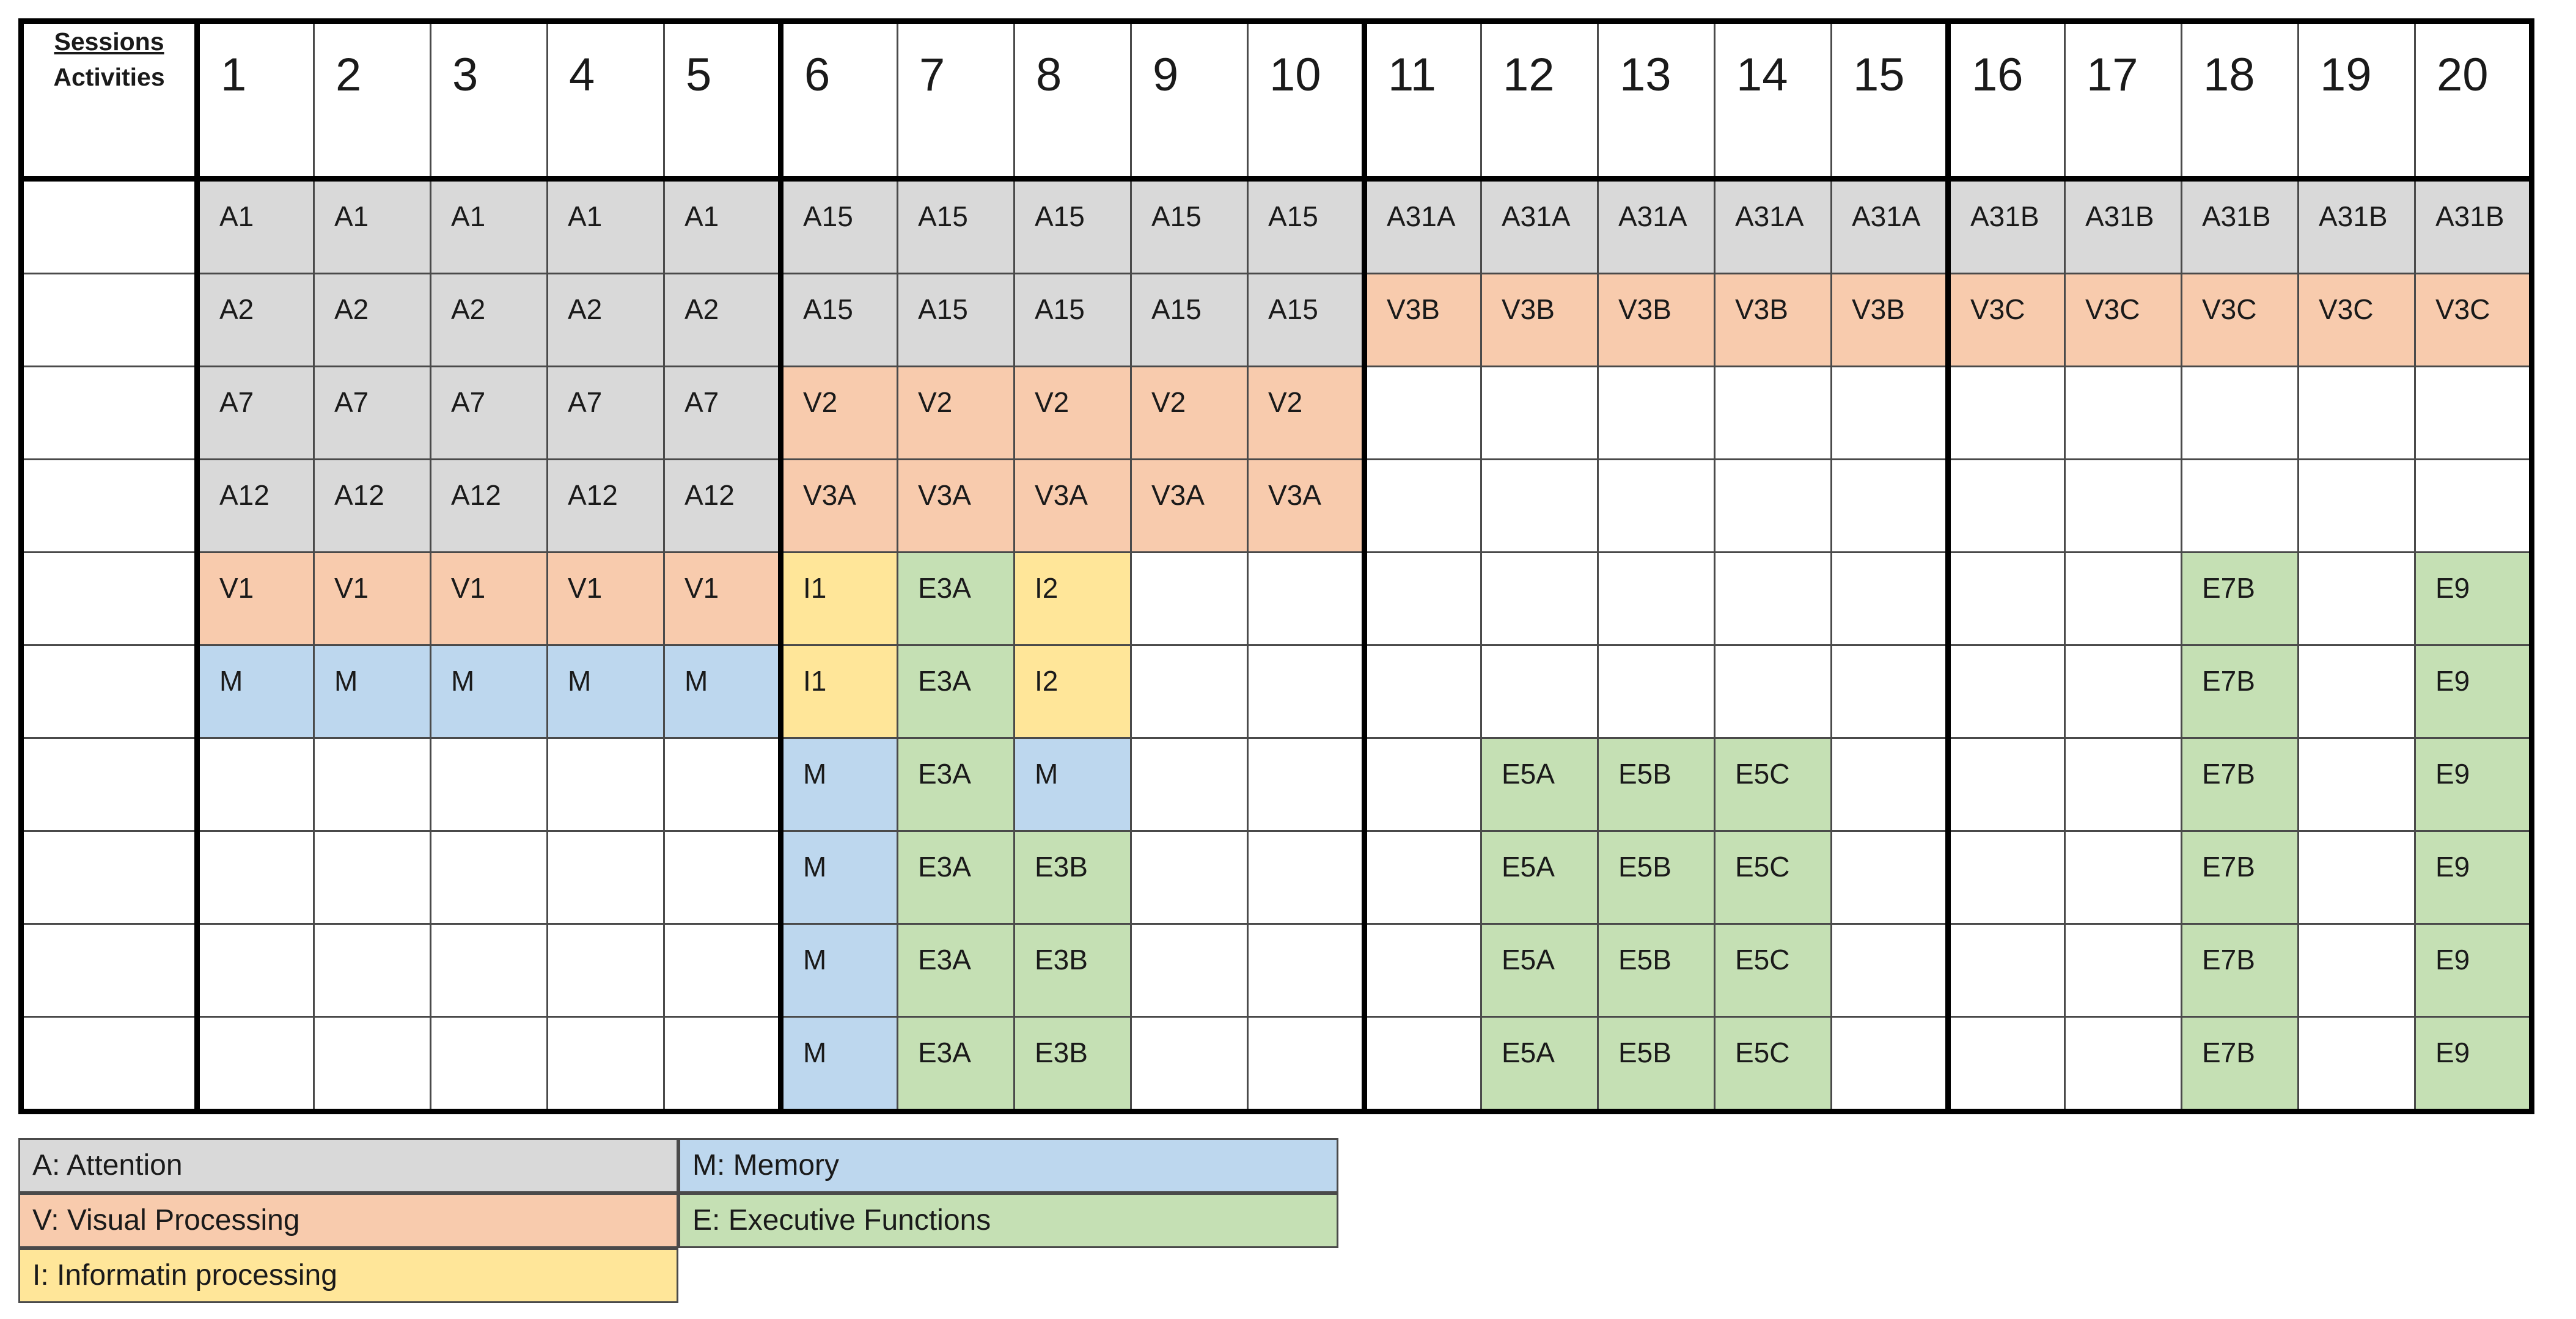 The width and height of the screenshot is (2576, 1319). Describe the element at coordinates (1276, 691) in the screenshot. I see `activity-row: M M M M M I1 E3A I2 E7B E9` at that location.